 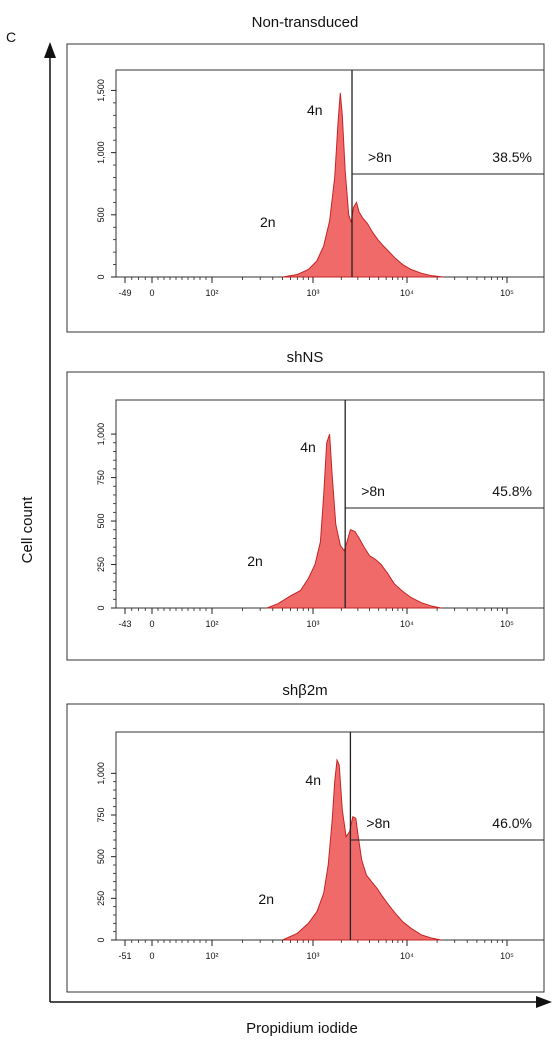 What do you see at coordinates (11, 37) in the screenshot?
I see `panel-letter: C` at bounding box center [11, 37].